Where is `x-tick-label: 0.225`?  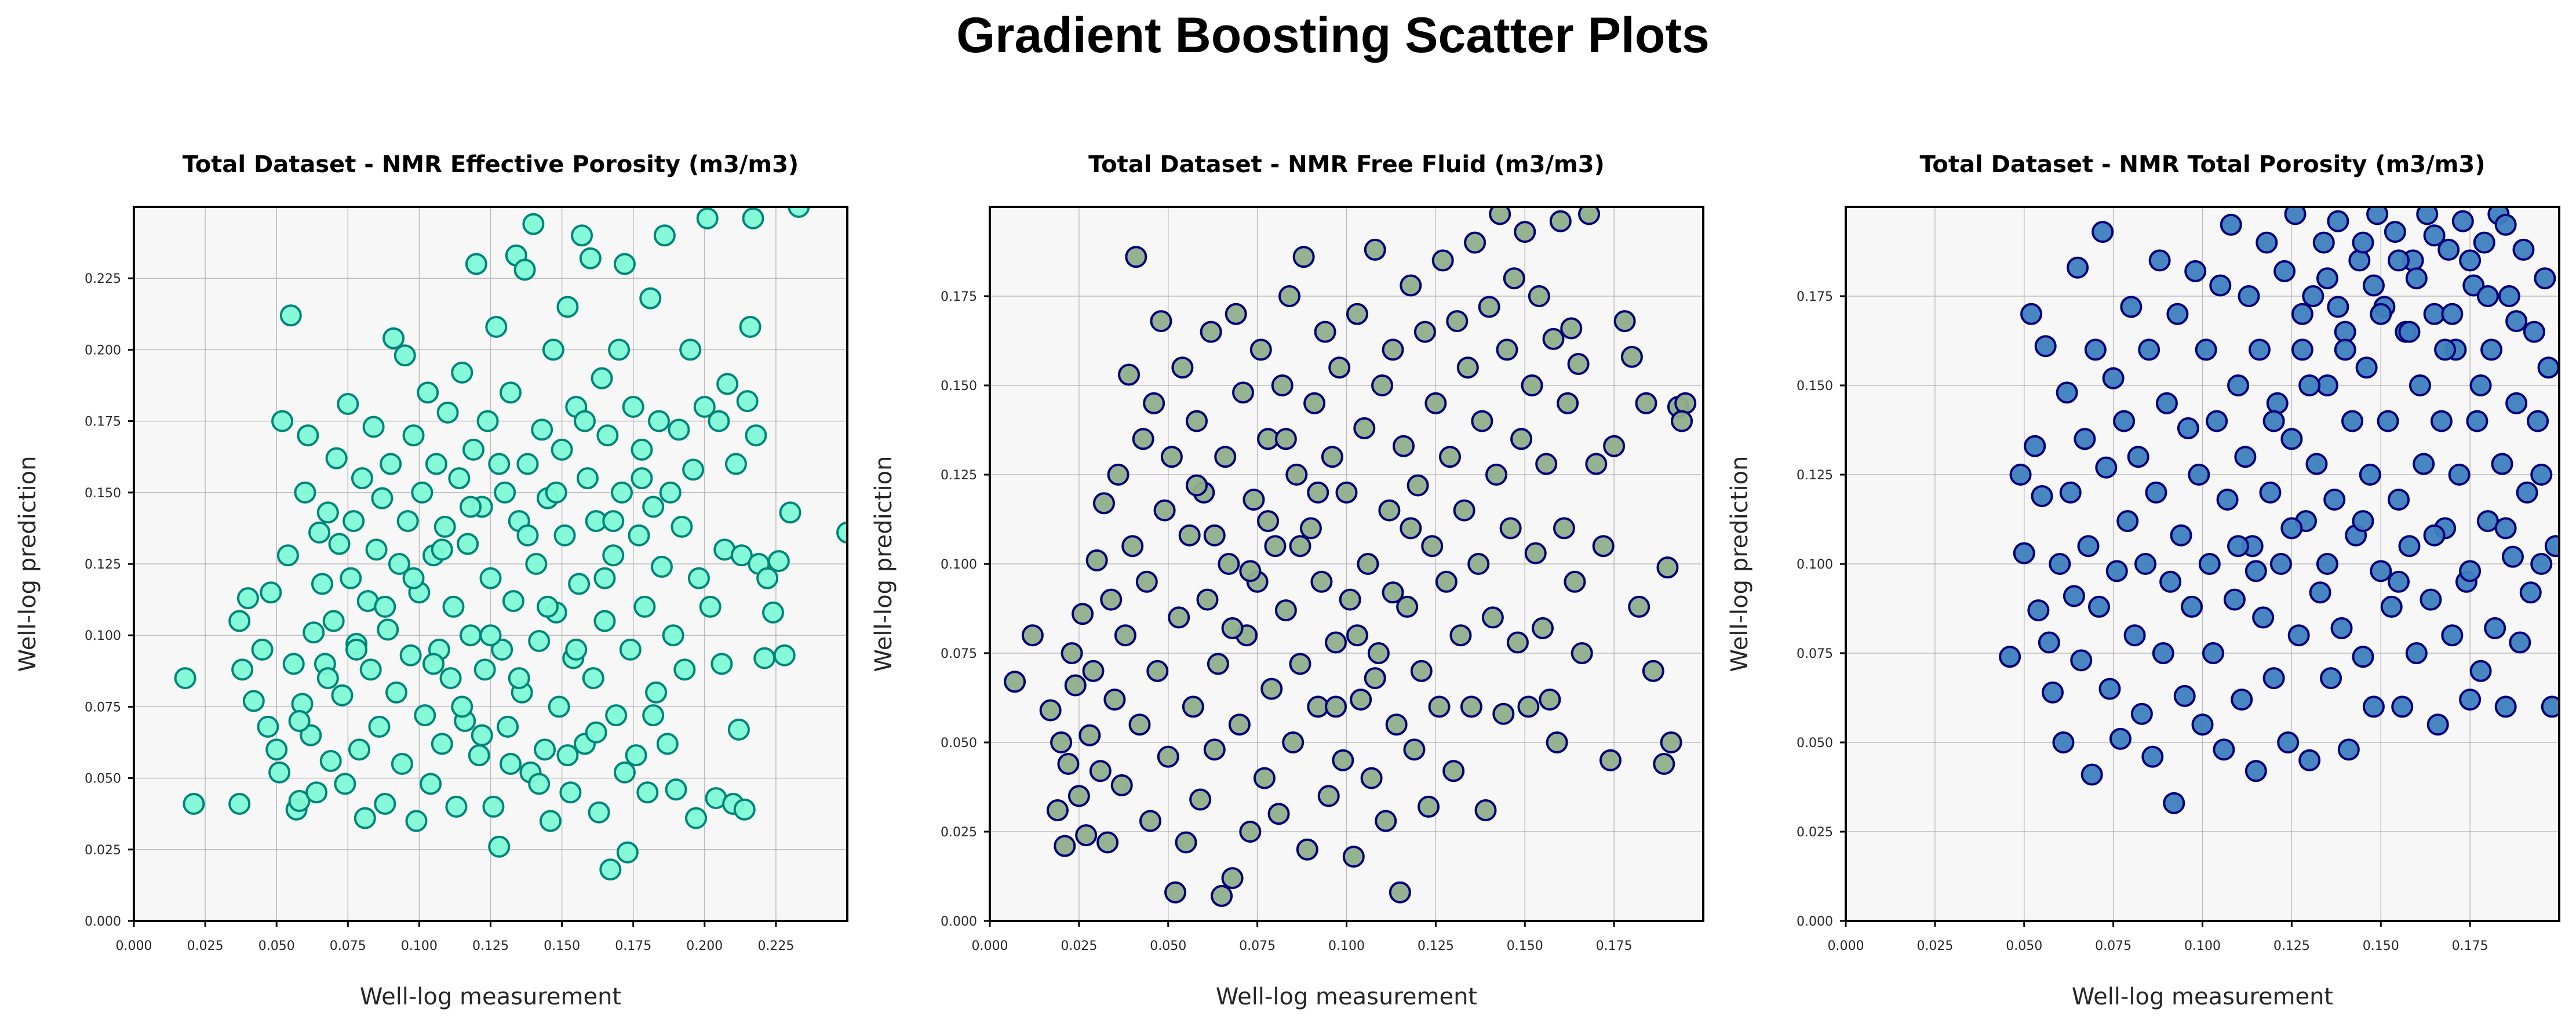
x-tick-label: 0.225 is located at coordinates (776, 946).